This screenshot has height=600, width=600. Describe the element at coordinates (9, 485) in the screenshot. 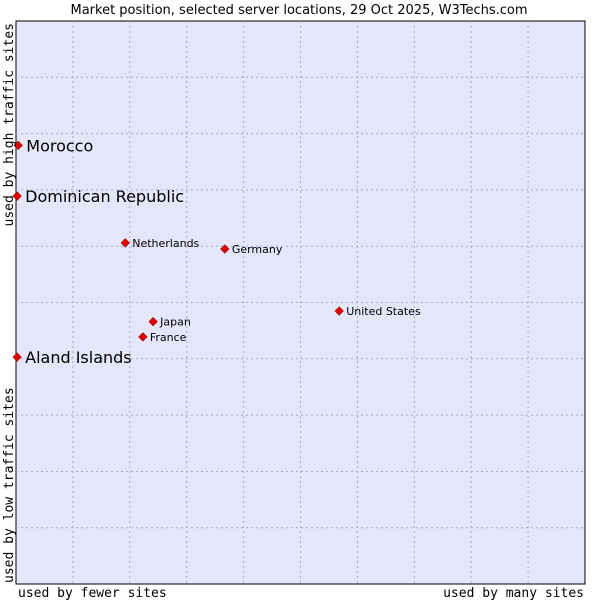

I see `y-axis-label-bottom: used by low traffic sites` at that location.